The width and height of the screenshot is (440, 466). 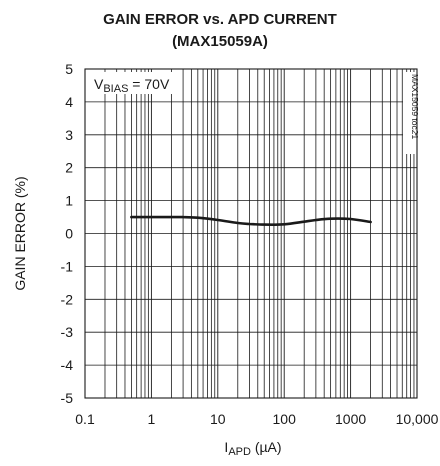 What do you see at coordinates (251, 220) in the screenshot?
I see `series-line` at bounding box center [251, 220].